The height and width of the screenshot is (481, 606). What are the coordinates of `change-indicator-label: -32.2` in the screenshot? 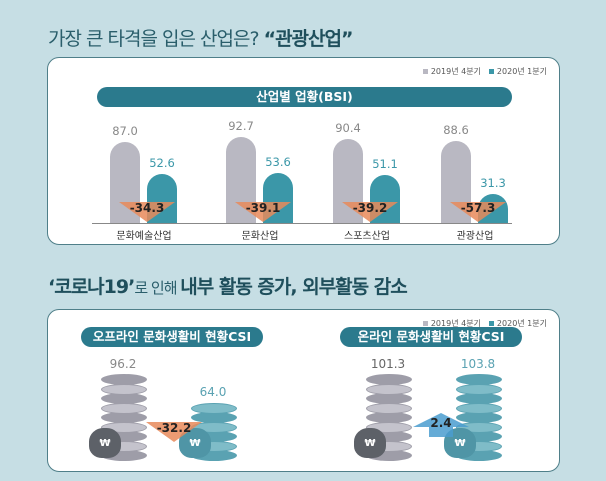 It's located at (174, 428).